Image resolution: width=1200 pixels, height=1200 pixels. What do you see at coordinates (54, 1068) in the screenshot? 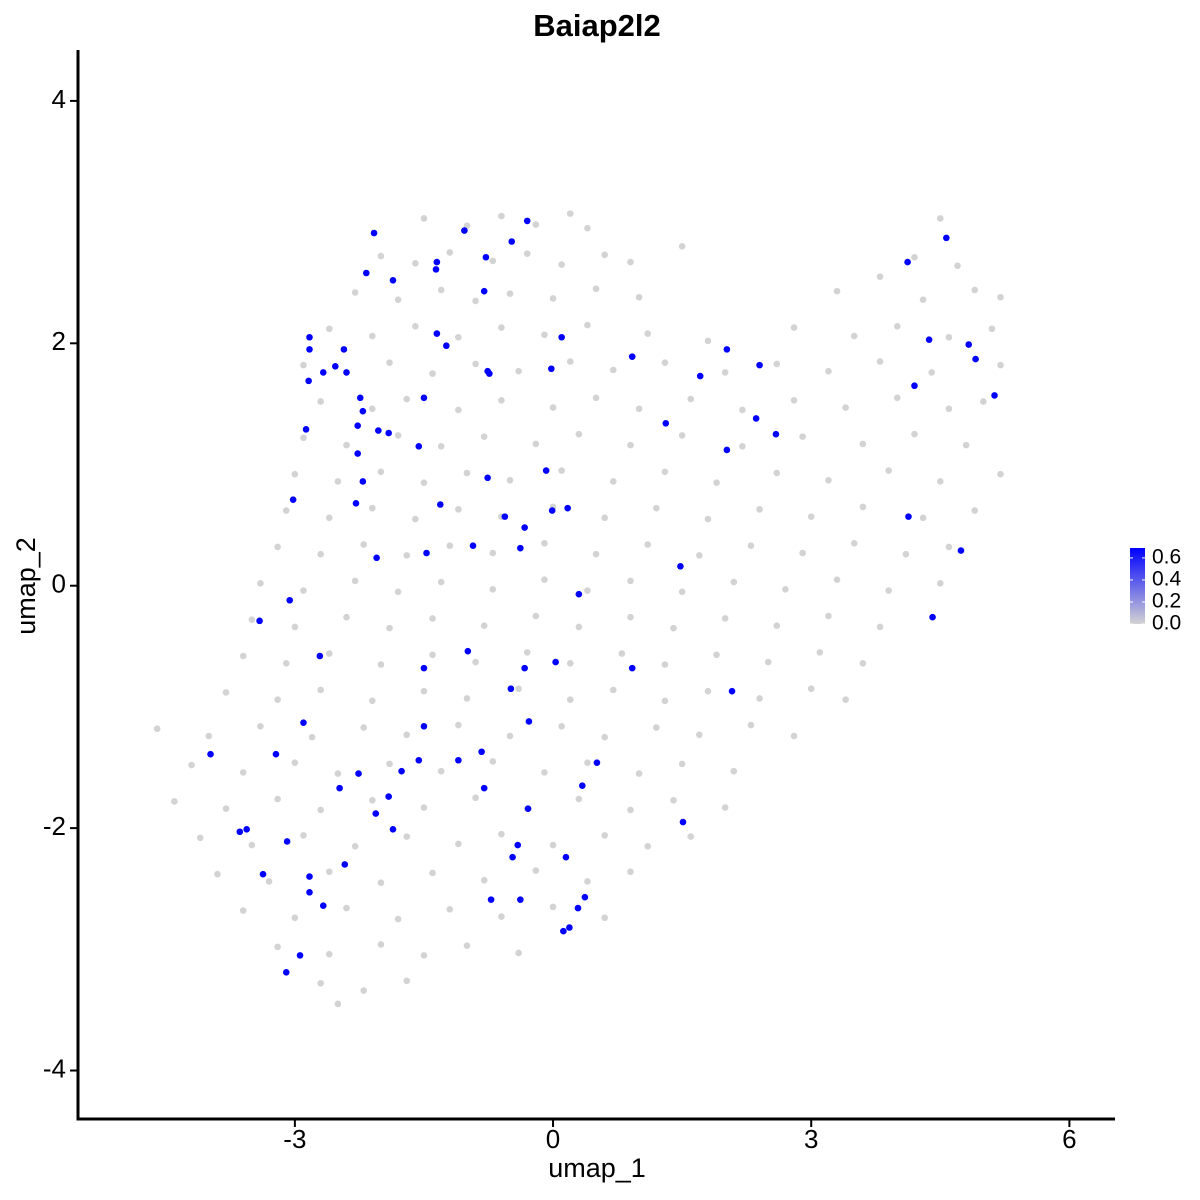
I see `y-tick-label: -4` at bounding box center [54, 1068].